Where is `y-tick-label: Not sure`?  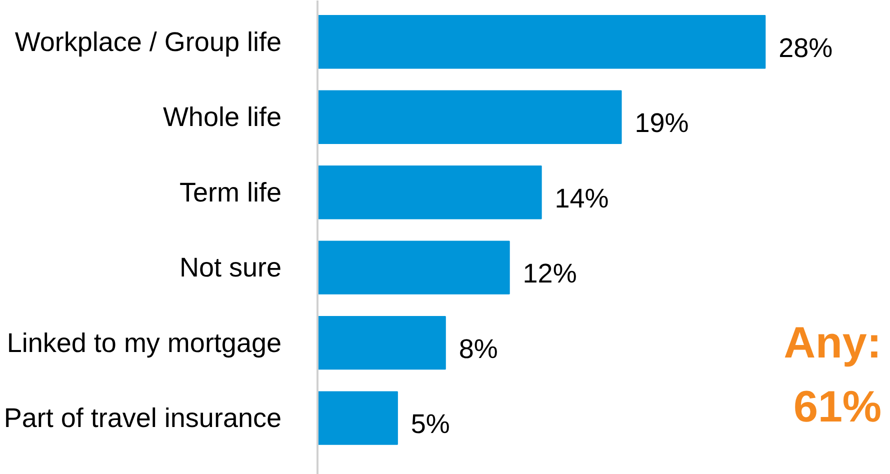 y-tick-label: Not sure is located at coordinates (230, 267).